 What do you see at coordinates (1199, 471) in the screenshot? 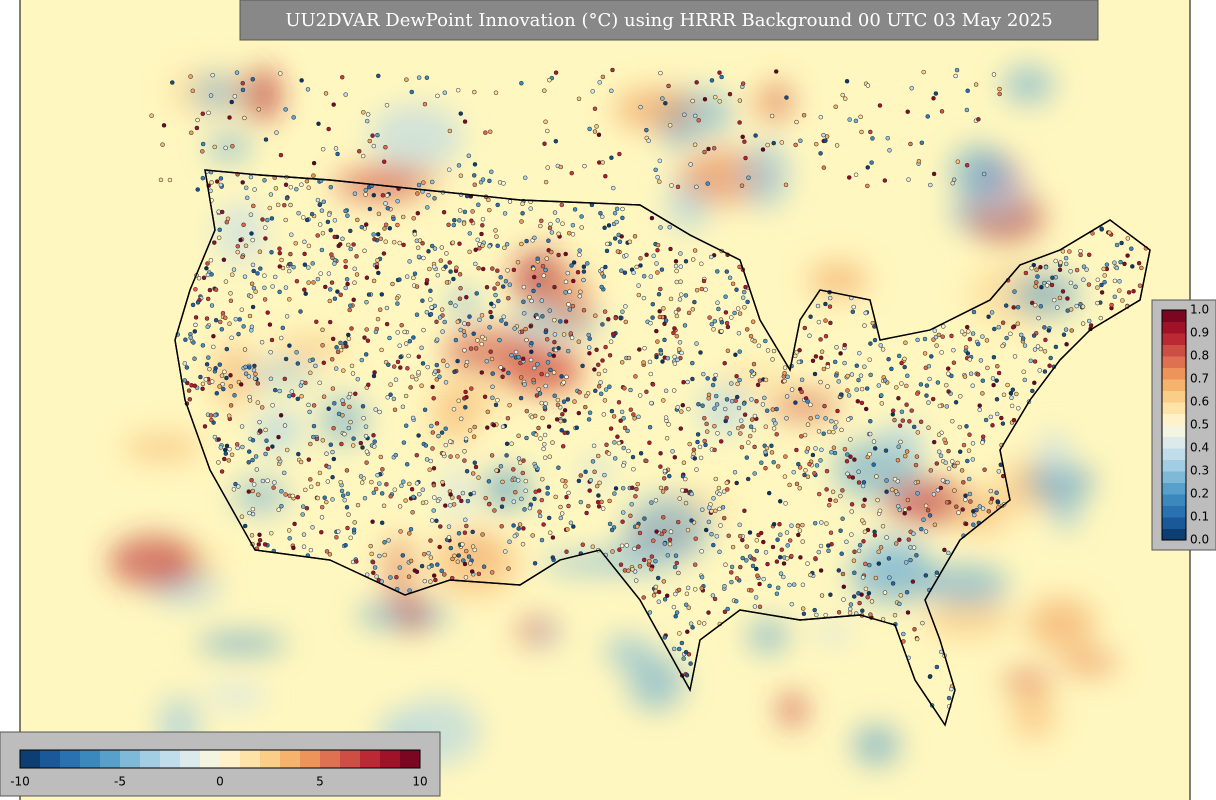
I see `colorbar-tick-label: 0.3` at bounding box center [1199, 471].